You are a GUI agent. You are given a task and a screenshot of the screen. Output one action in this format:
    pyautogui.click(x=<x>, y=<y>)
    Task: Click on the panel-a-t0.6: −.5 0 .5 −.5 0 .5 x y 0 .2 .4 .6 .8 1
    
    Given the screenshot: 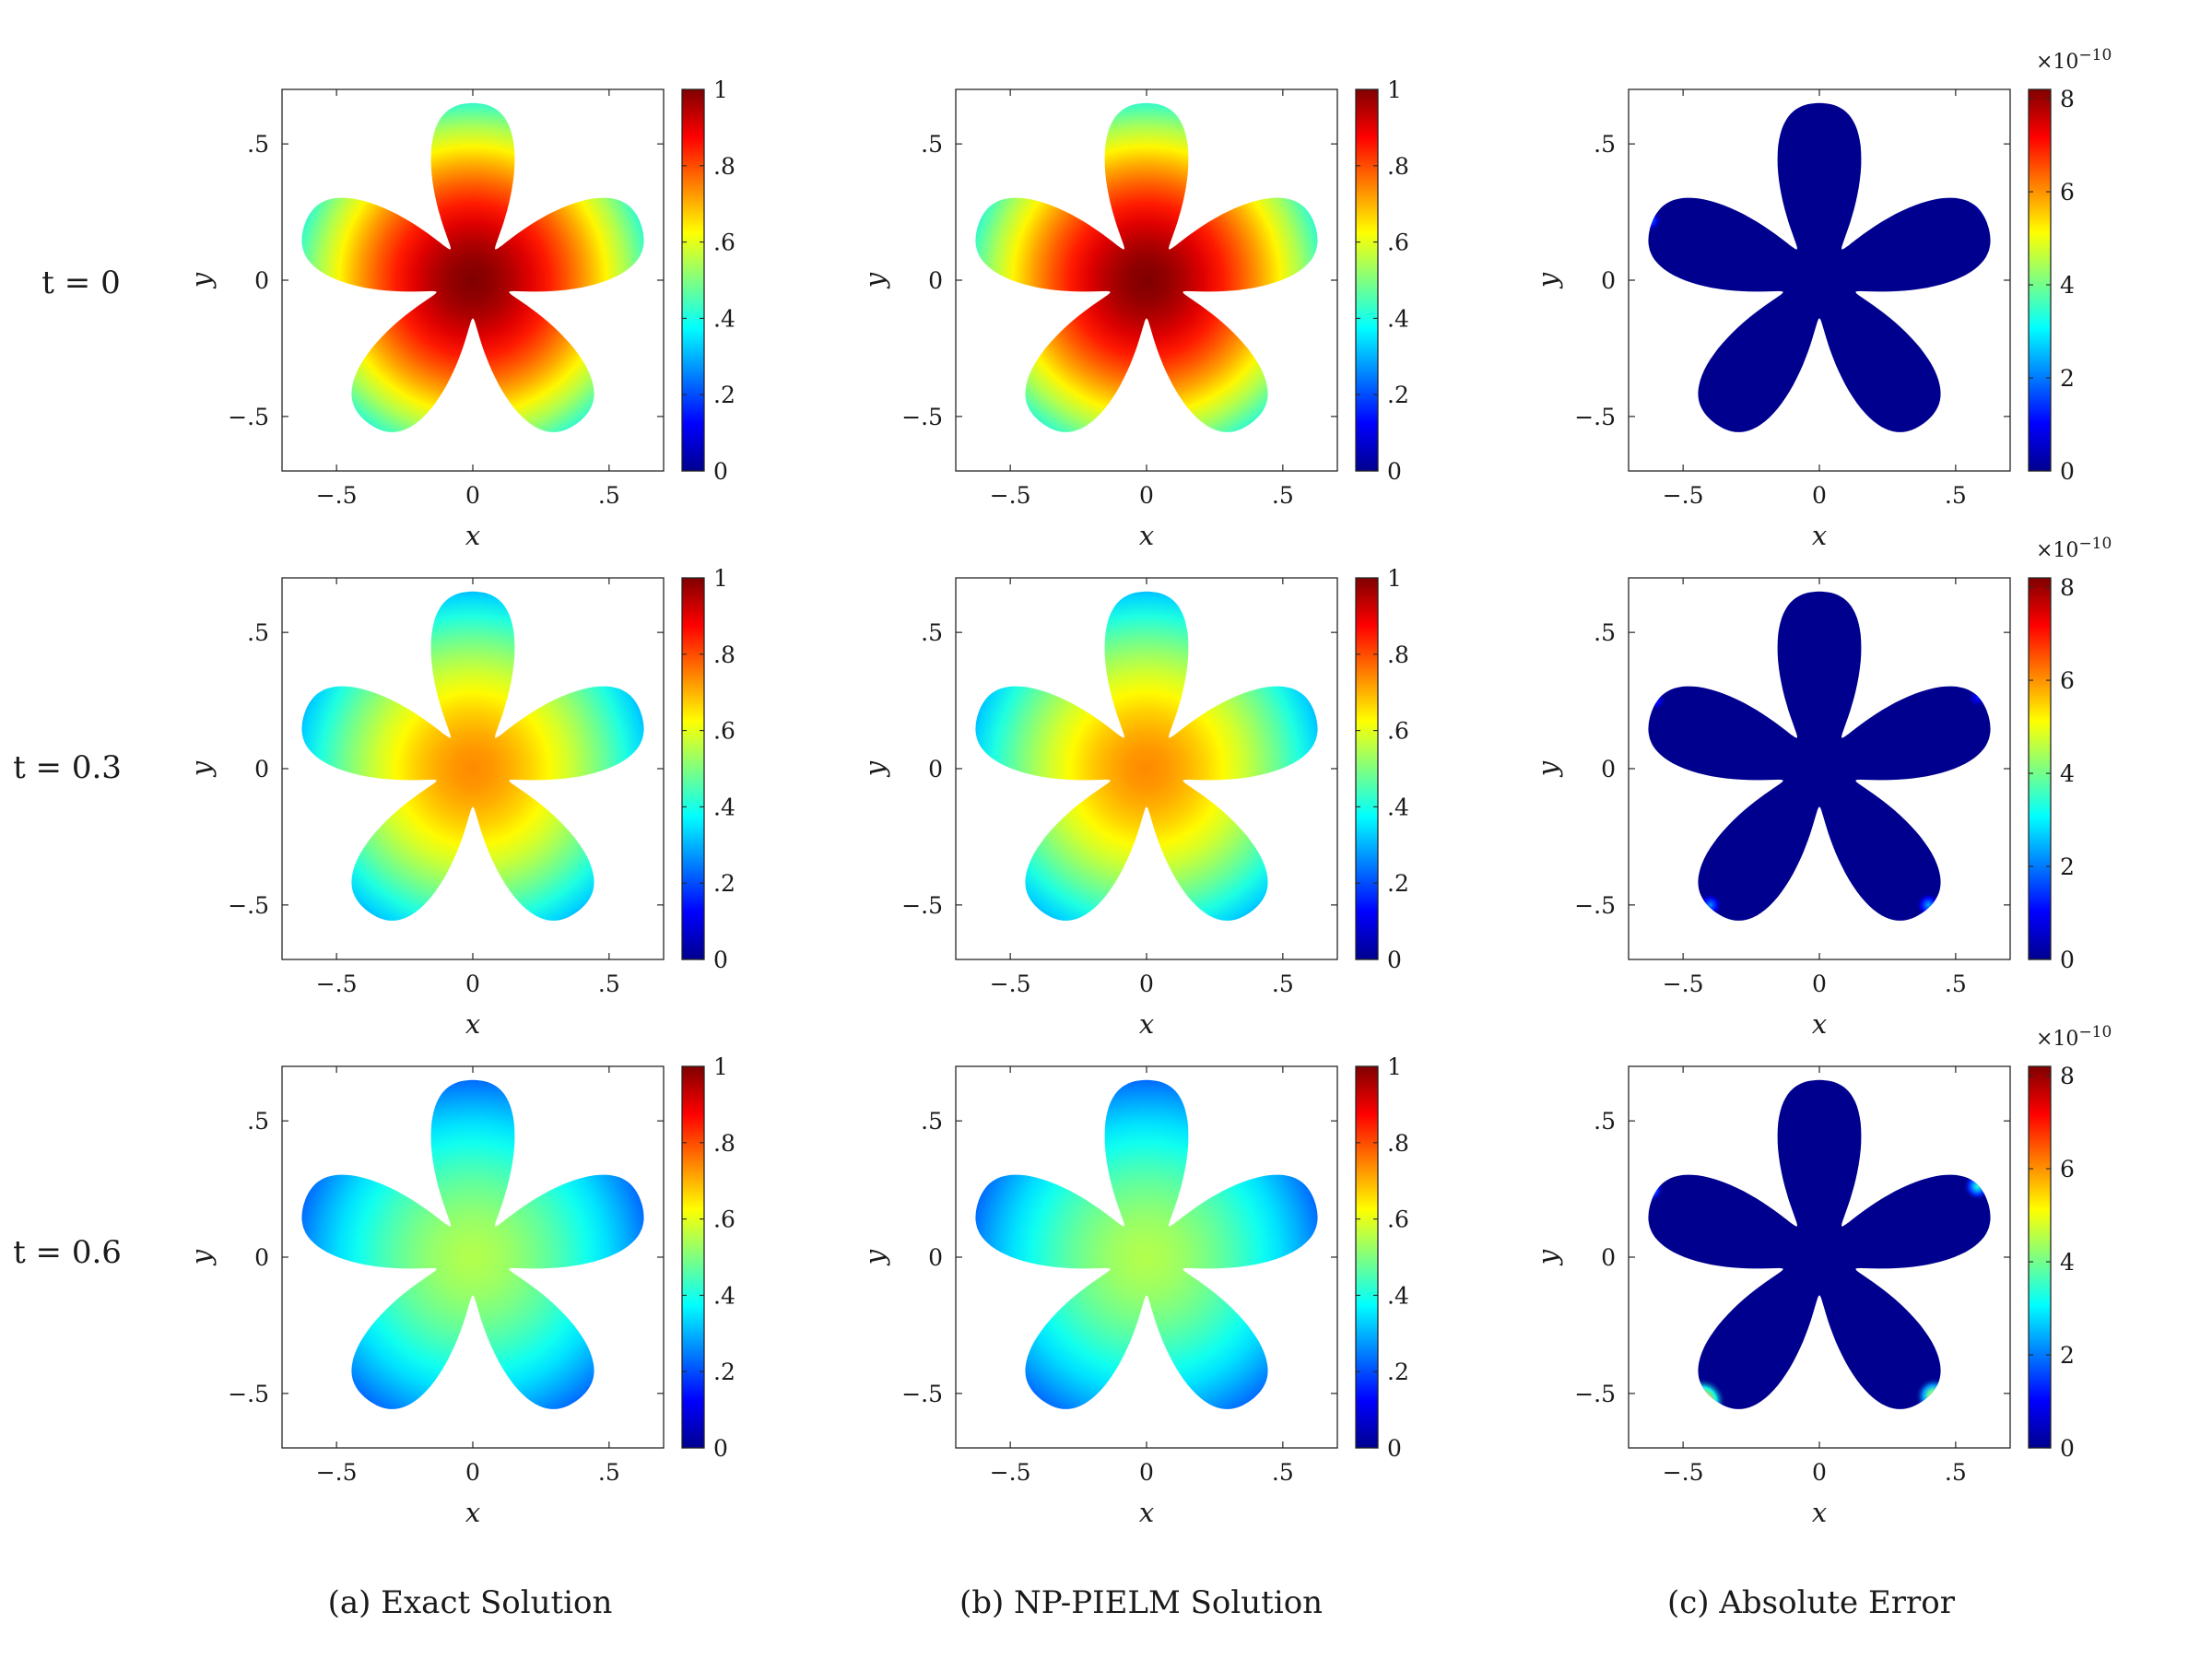 What is the action you would take?
    pyautogui.click(x=460, y=1290)
    